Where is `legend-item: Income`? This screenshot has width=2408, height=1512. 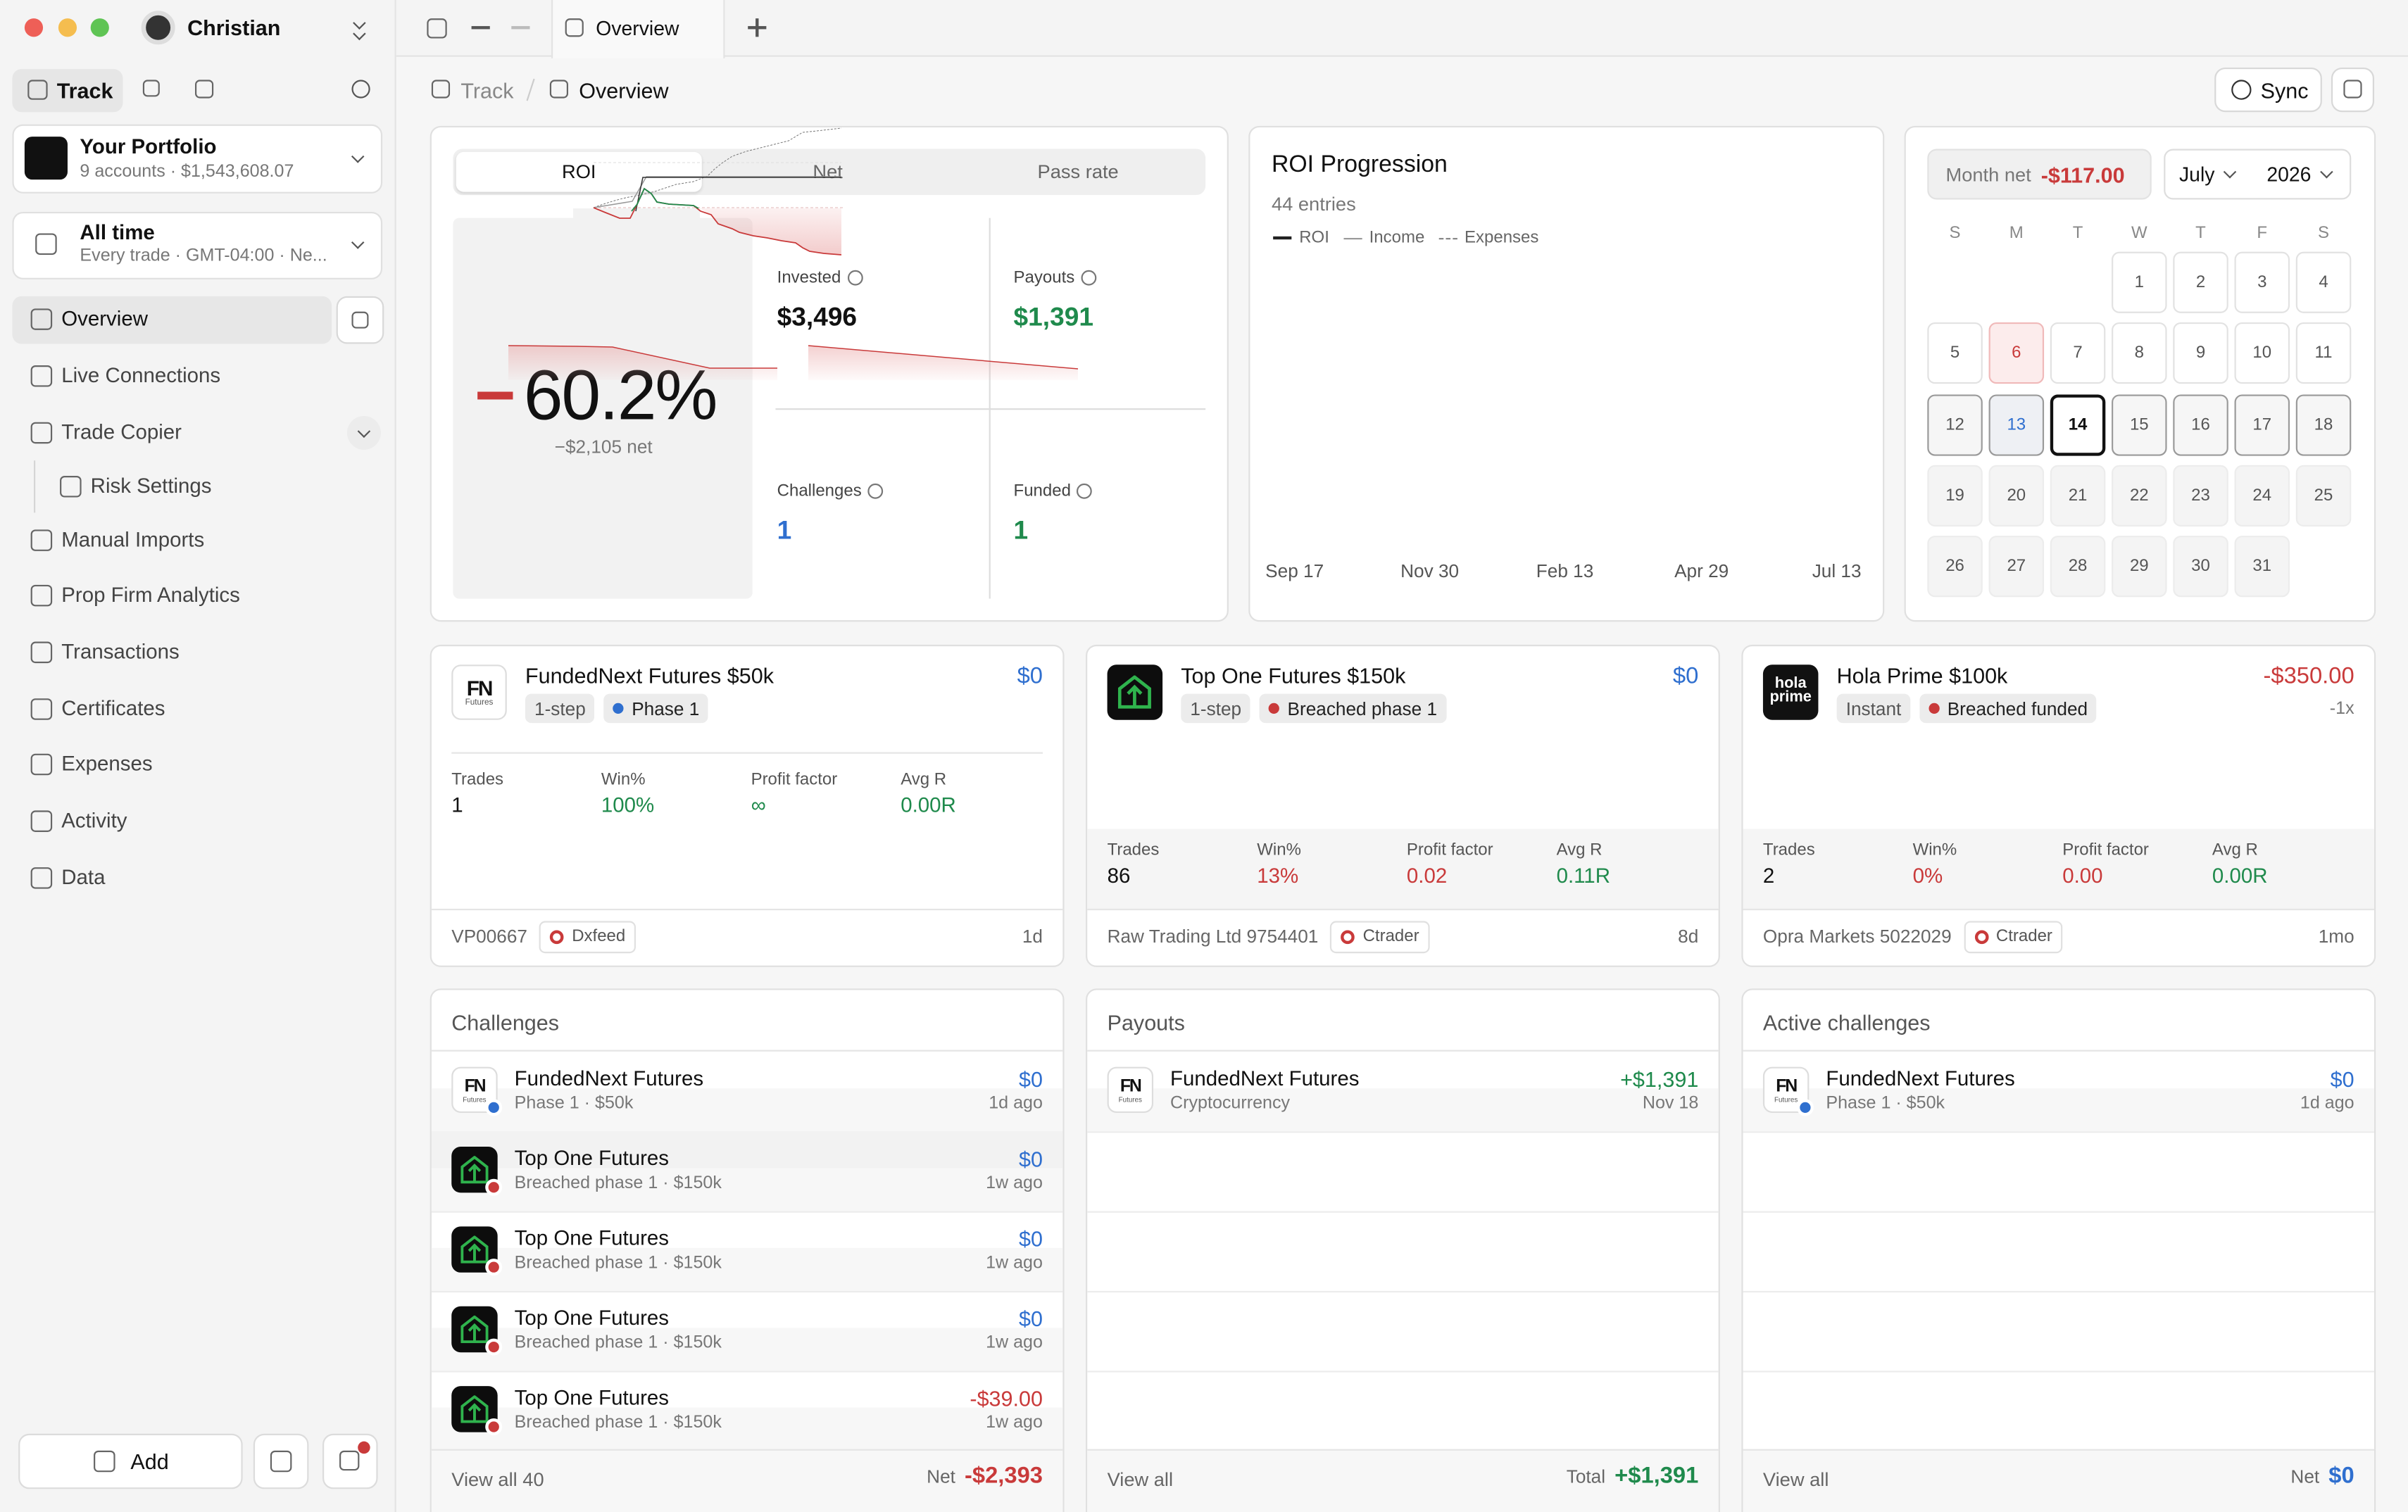
legend-item: Income is located at coordinates (1383, 238).